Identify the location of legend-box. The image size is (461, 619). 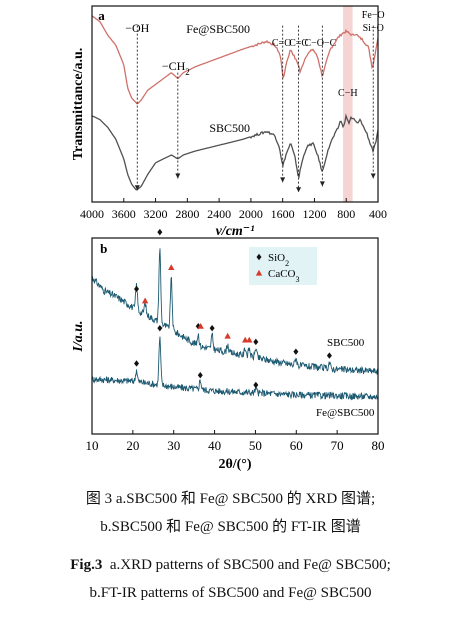
(283, 266).